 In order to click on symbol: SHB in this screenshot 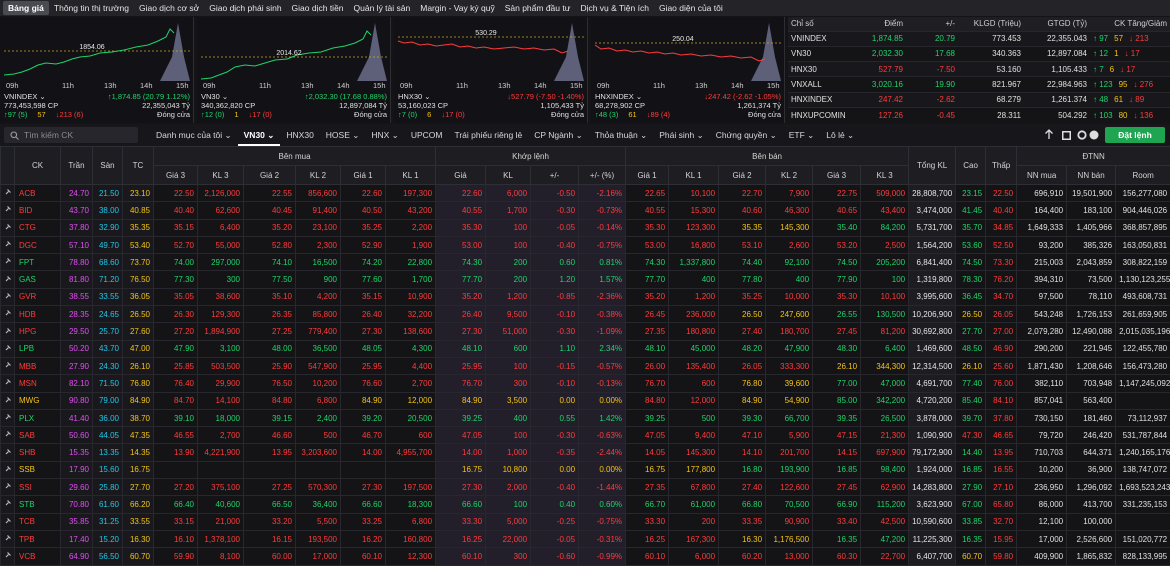, I will do `click(38, 452)`.